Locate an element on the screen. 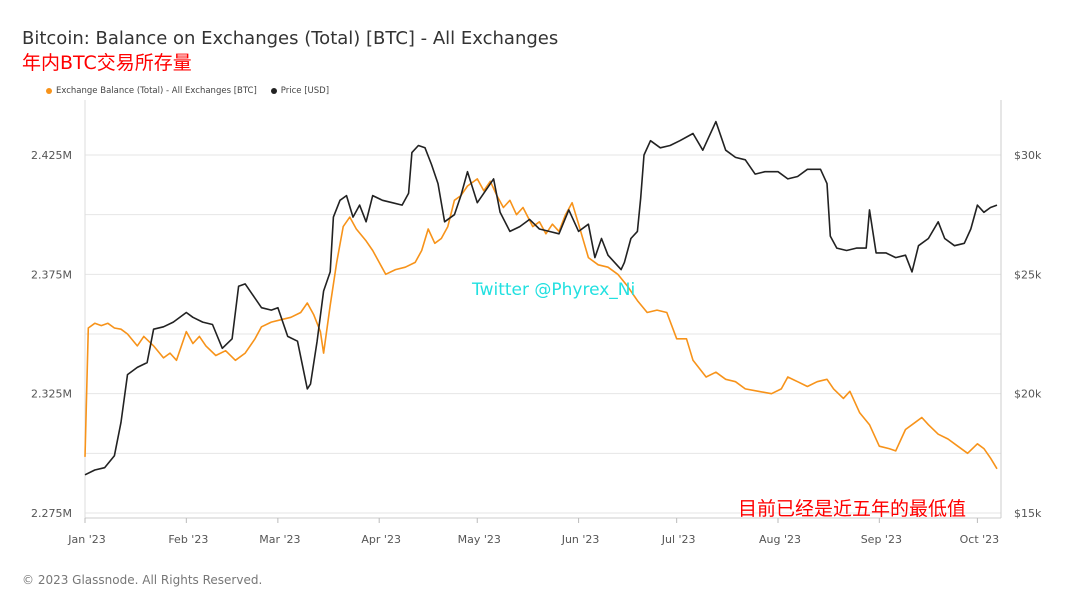 The width and height of the screenshot is (1080, 608). x-tick-label: Oct '23 is located at coordinates (980, 539).